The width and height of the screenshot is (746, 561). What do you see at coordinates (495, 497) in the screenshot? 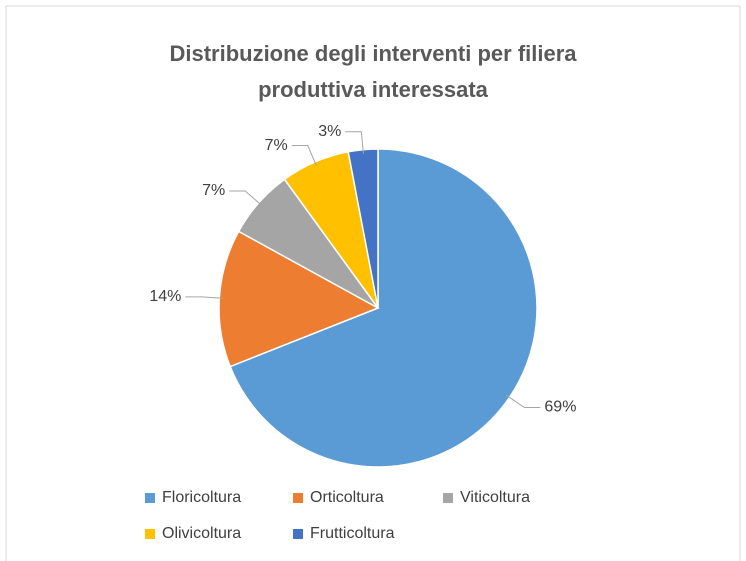
I see `legend-label: Viticoltura` at bounding box center [495, 497].